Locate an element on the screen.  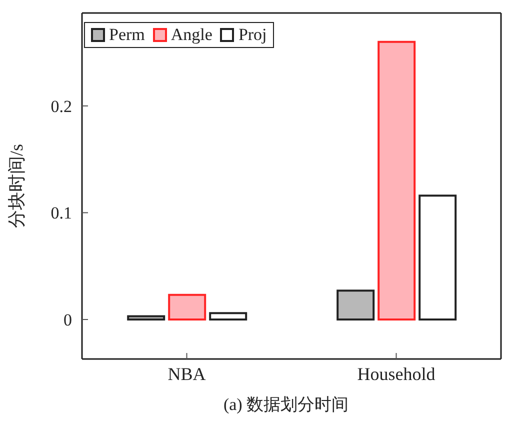
y-tick-label: 0.1 is located at coordinates (61, 213).